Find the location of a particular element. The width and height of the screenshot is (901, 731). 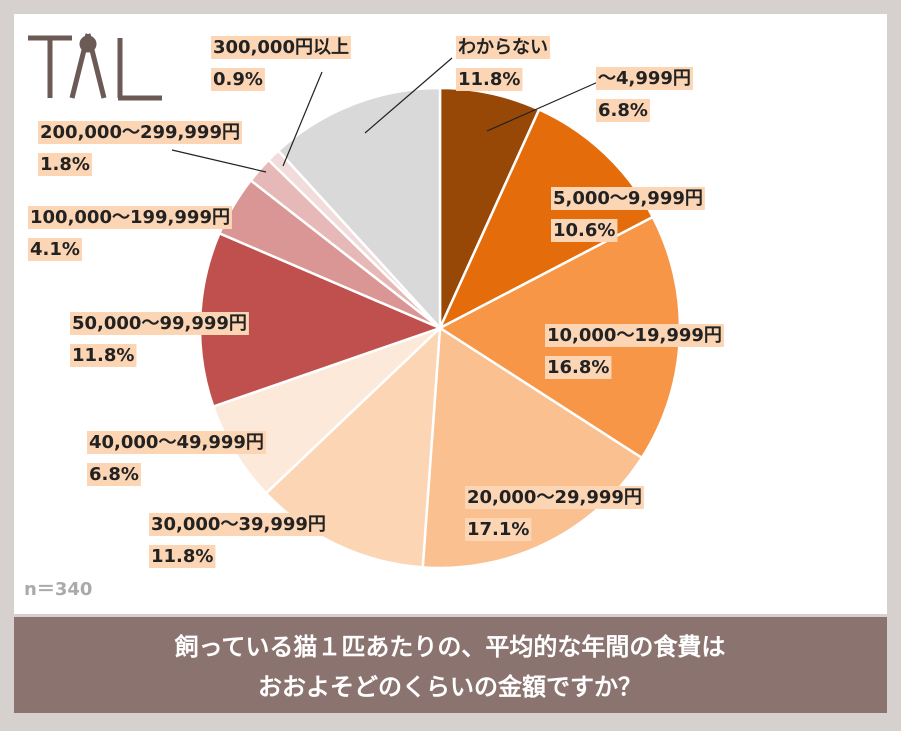

category-label: 50,000～99,999円 is located at coordinates (159, 323).